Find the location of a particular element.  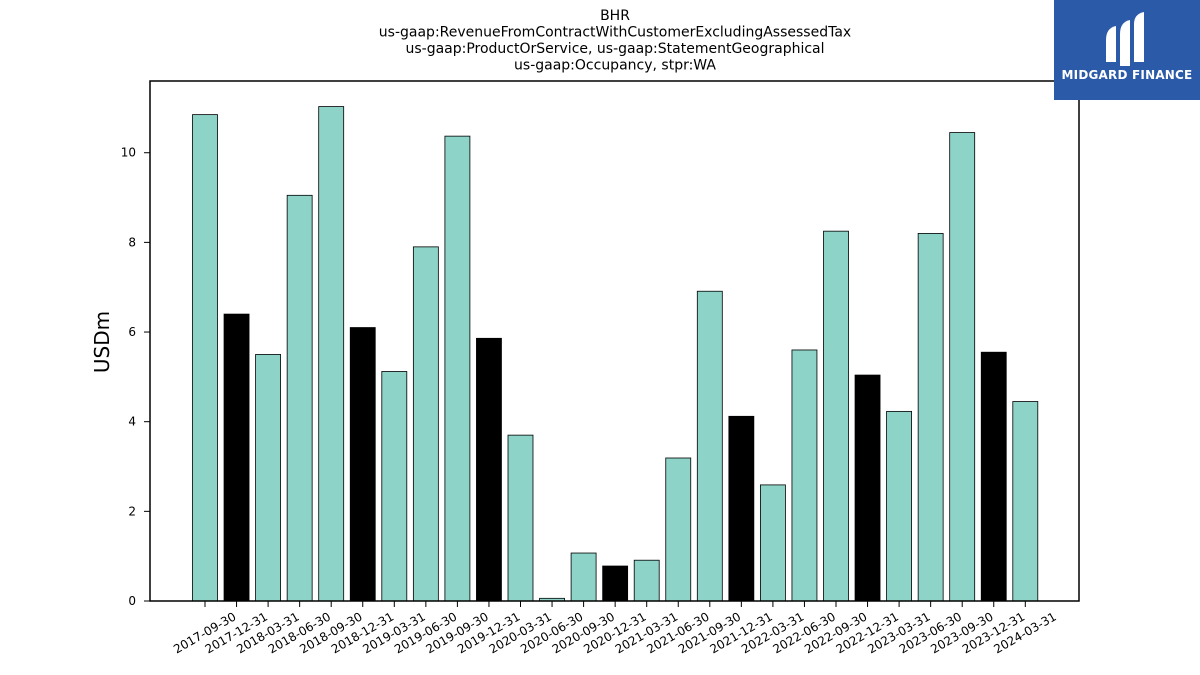

y-tick-label: 6 is located at coordinates (132, 332).